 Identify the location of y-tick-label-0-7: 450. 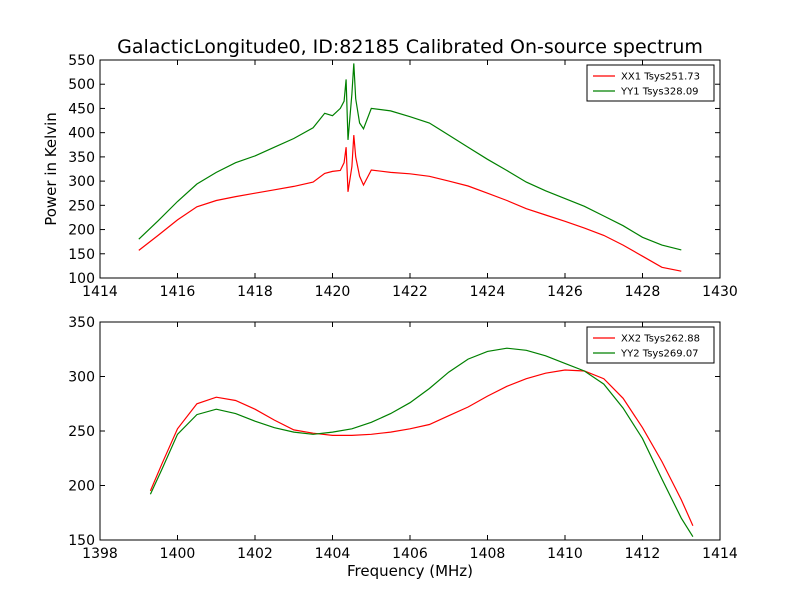
(81, 109).